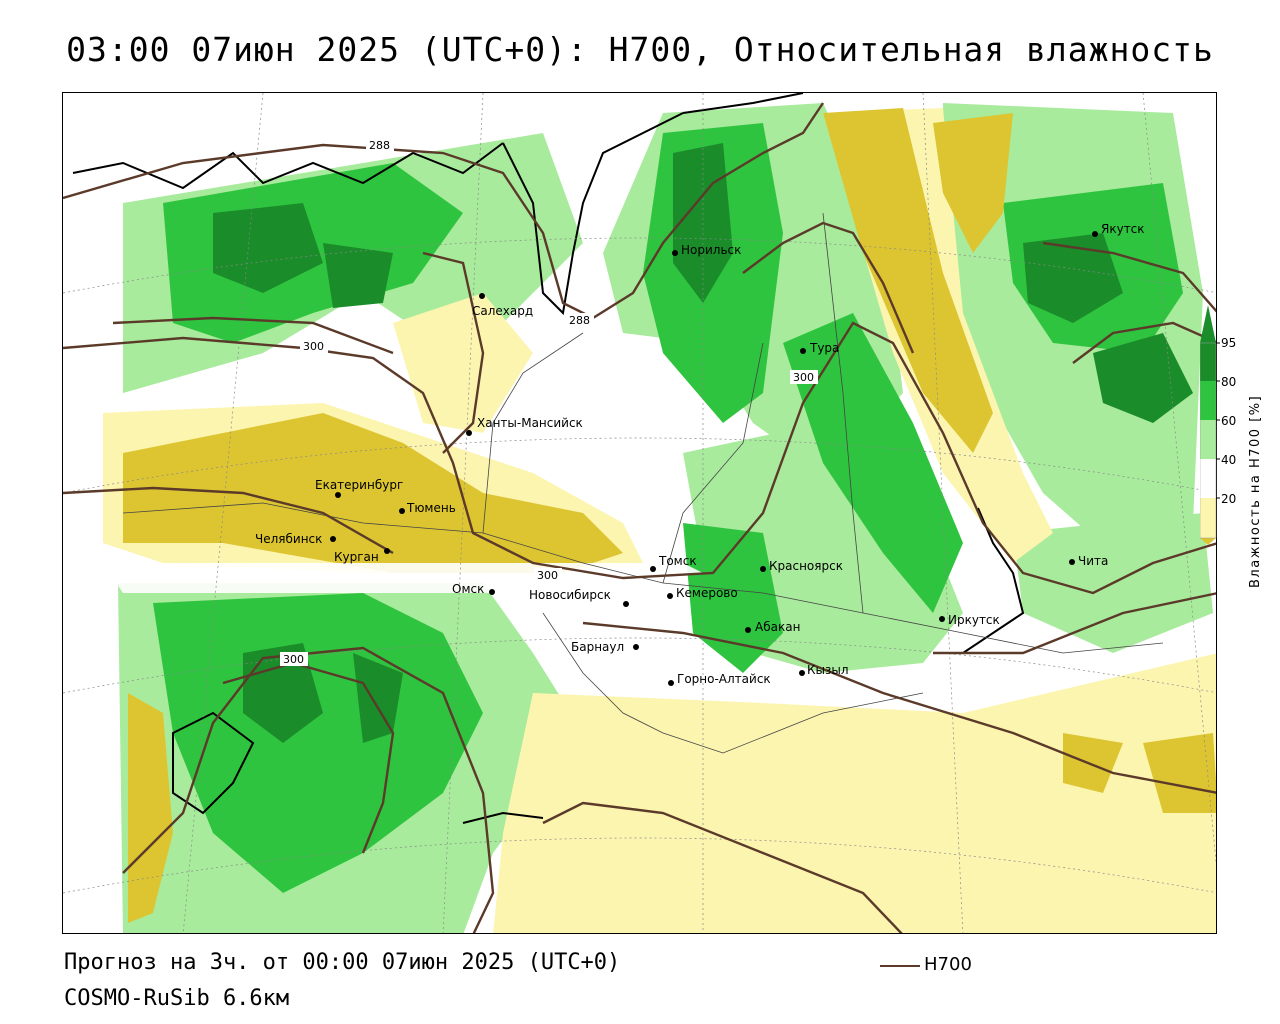 This screenshot has height=1024, width=1280. Describe the element at coordinates (707, 593) in the screenshot. I see `svg-text: Кемерово` at that location.